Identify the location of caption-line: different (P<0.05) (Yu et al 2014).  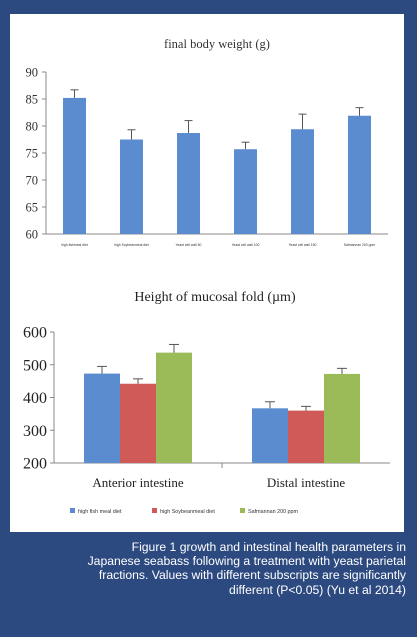
(317, 589).